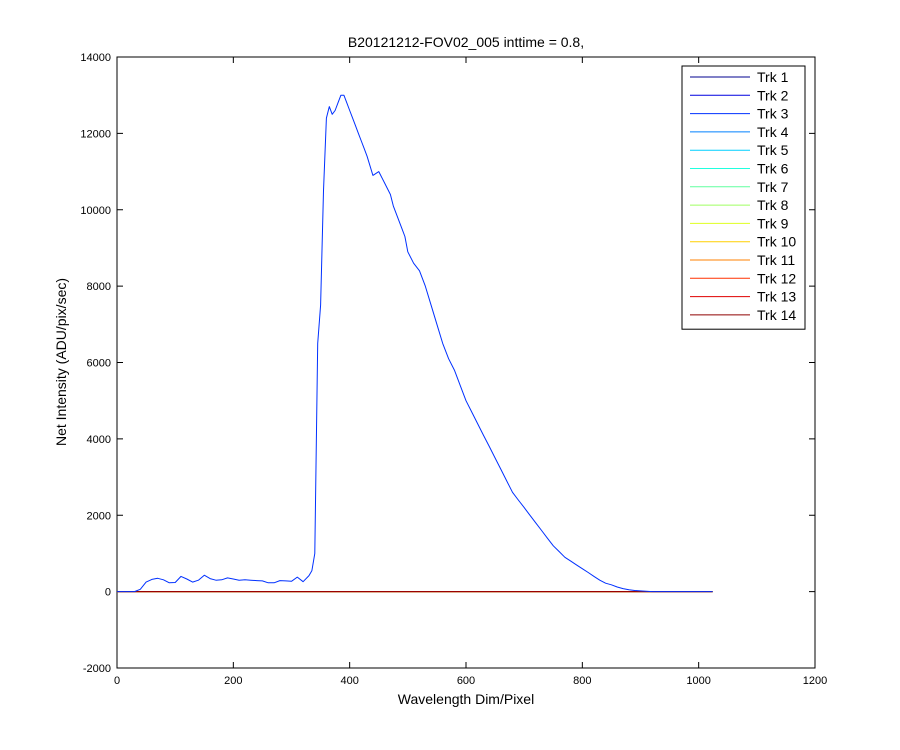 This screenshot has width=900, height=750. Describe the element at coordinates (466, 42) in the screenshot. I see `chart-title: B20121212-FOV02_005 inttime = 0.8,` at that location.